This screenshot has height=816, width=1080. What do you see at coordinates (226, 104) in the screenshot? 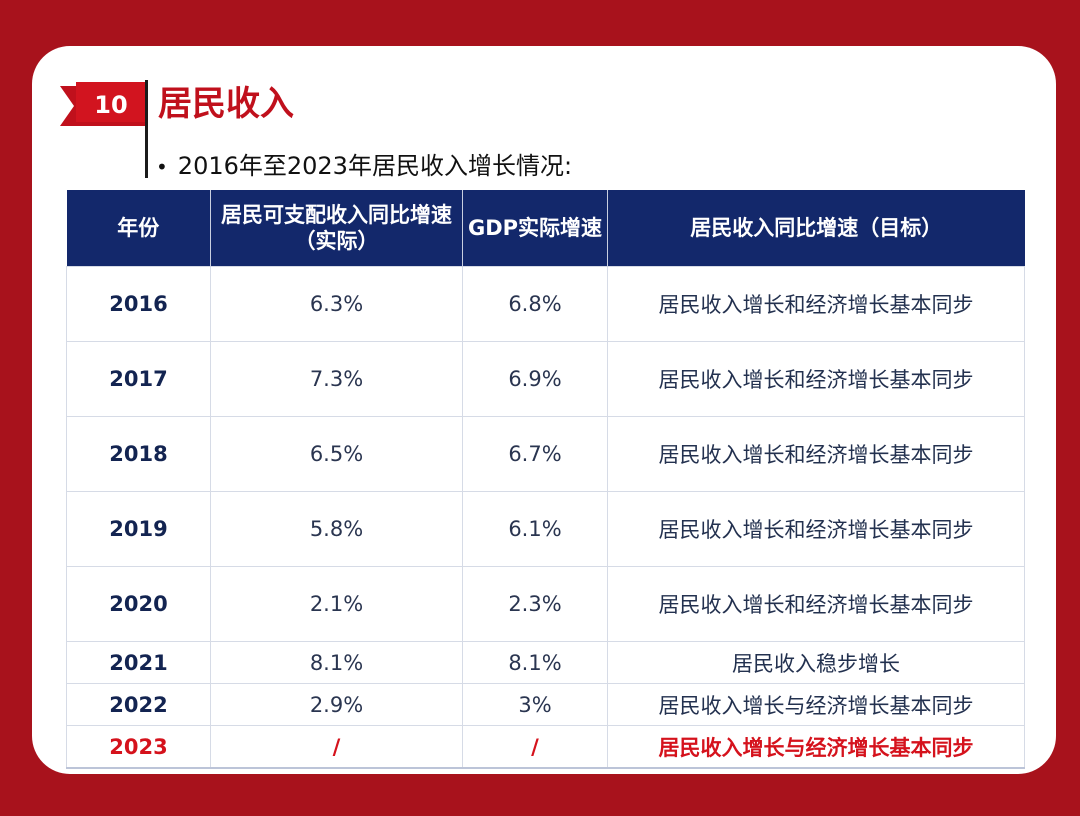
I see `page-title: 居民收入` at bounding box center [226, 104].